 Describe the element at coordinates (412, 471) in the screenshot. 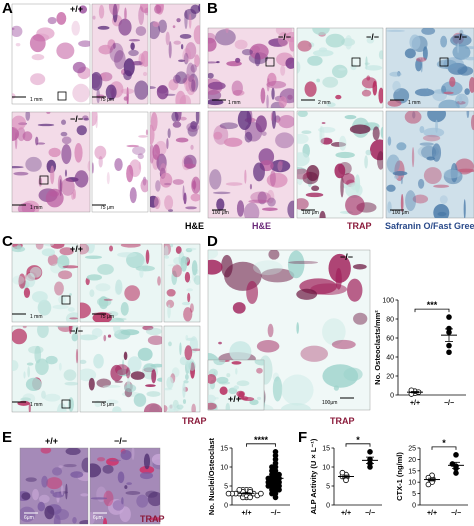

I see `y-tick-label: 15` at that location.